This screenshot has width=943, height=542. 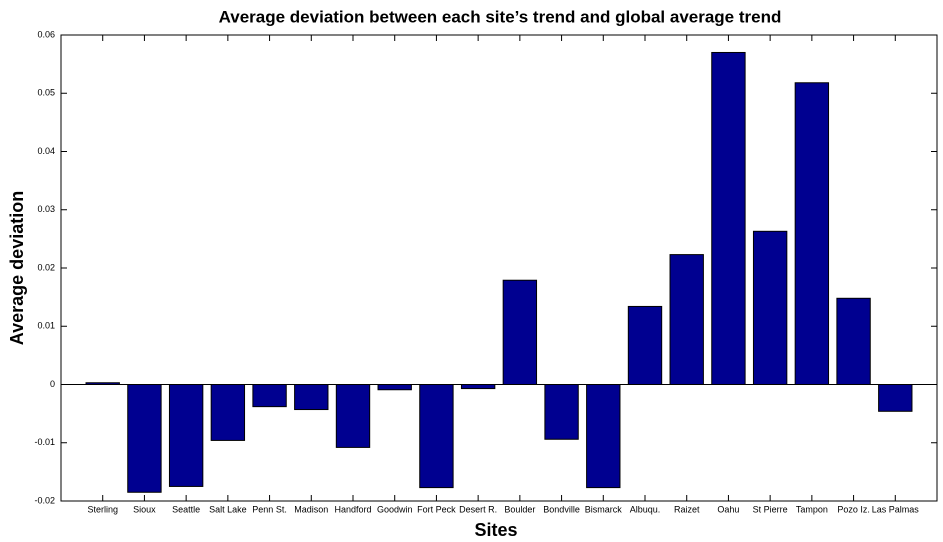 What do you see at coordinates (17, 268) in the screenshot?
I see `y-axis-label: Average deviation` at bounding box center [17, 268].